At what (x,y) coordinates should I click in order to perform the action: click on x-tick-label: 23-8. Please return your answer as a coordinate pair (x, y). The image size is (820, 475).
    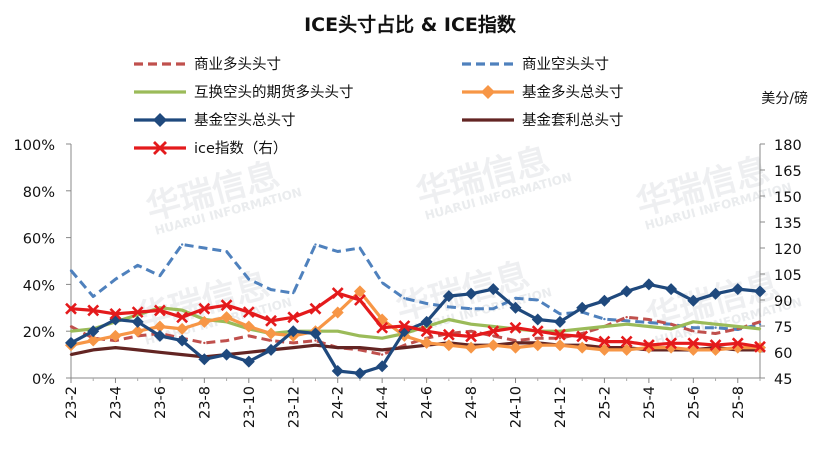
    Looking at the image, I should click on (205, 402).